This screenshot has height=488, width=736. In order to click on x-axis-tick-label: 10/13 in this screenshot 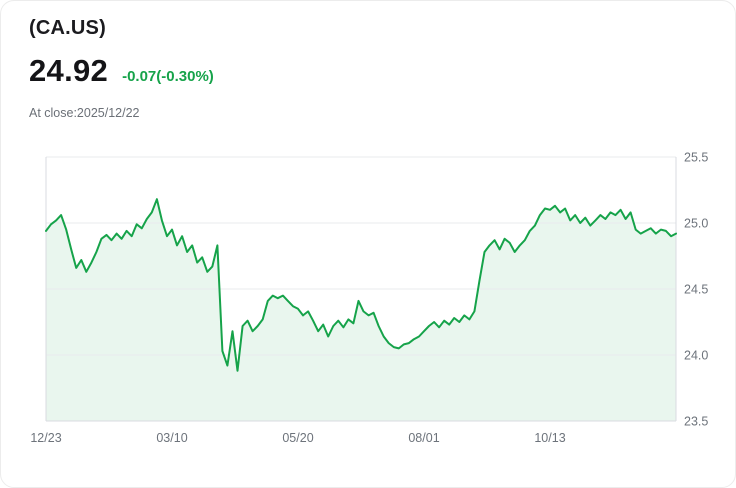, I will do `click(549, 438)`.